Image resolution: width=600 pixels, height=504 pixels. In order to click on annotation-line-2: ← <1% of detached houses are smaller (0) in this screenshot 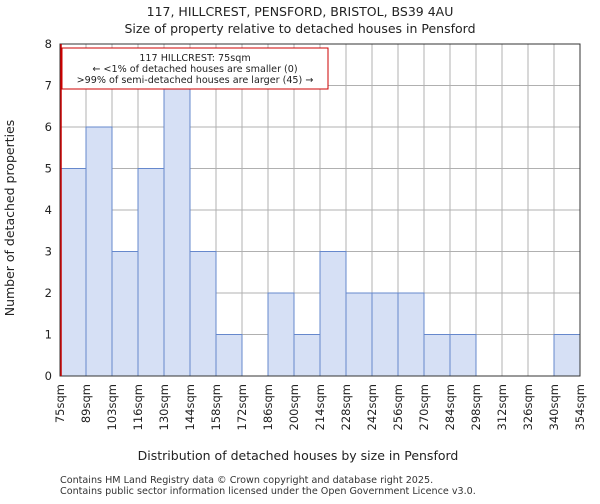, I will do `click(194, 69)`.